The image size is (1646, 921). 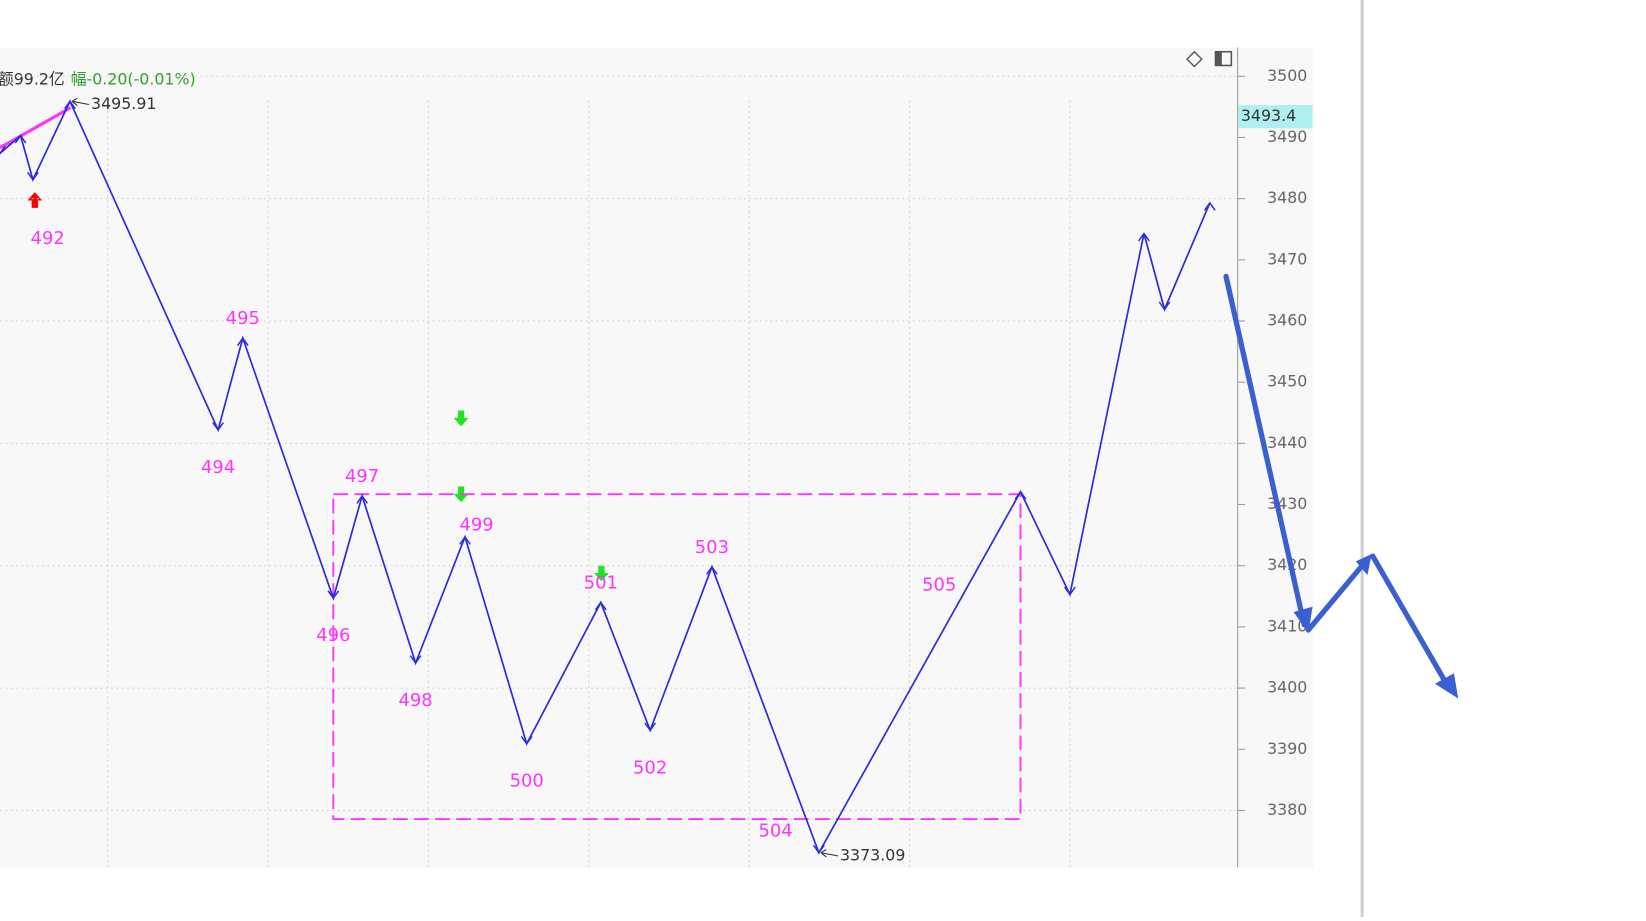 I want to click on price-label: 3495.91, so click(x=123, y=103).